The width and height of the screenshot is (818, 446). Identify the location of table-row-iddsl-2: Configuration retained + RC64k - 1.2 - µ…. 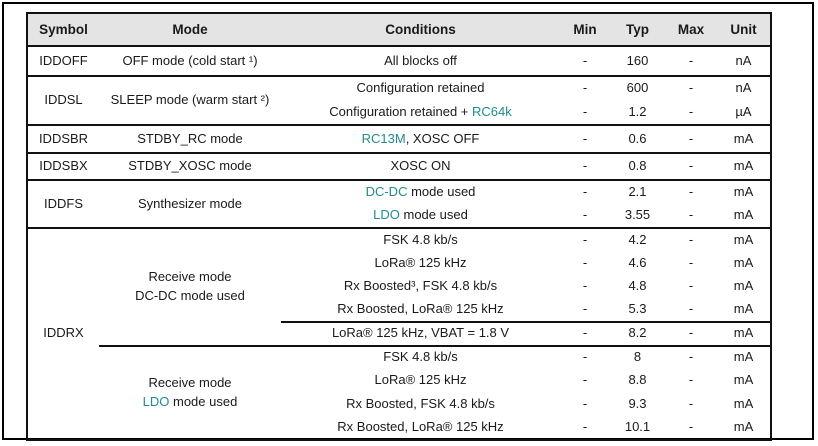
(399, 112).